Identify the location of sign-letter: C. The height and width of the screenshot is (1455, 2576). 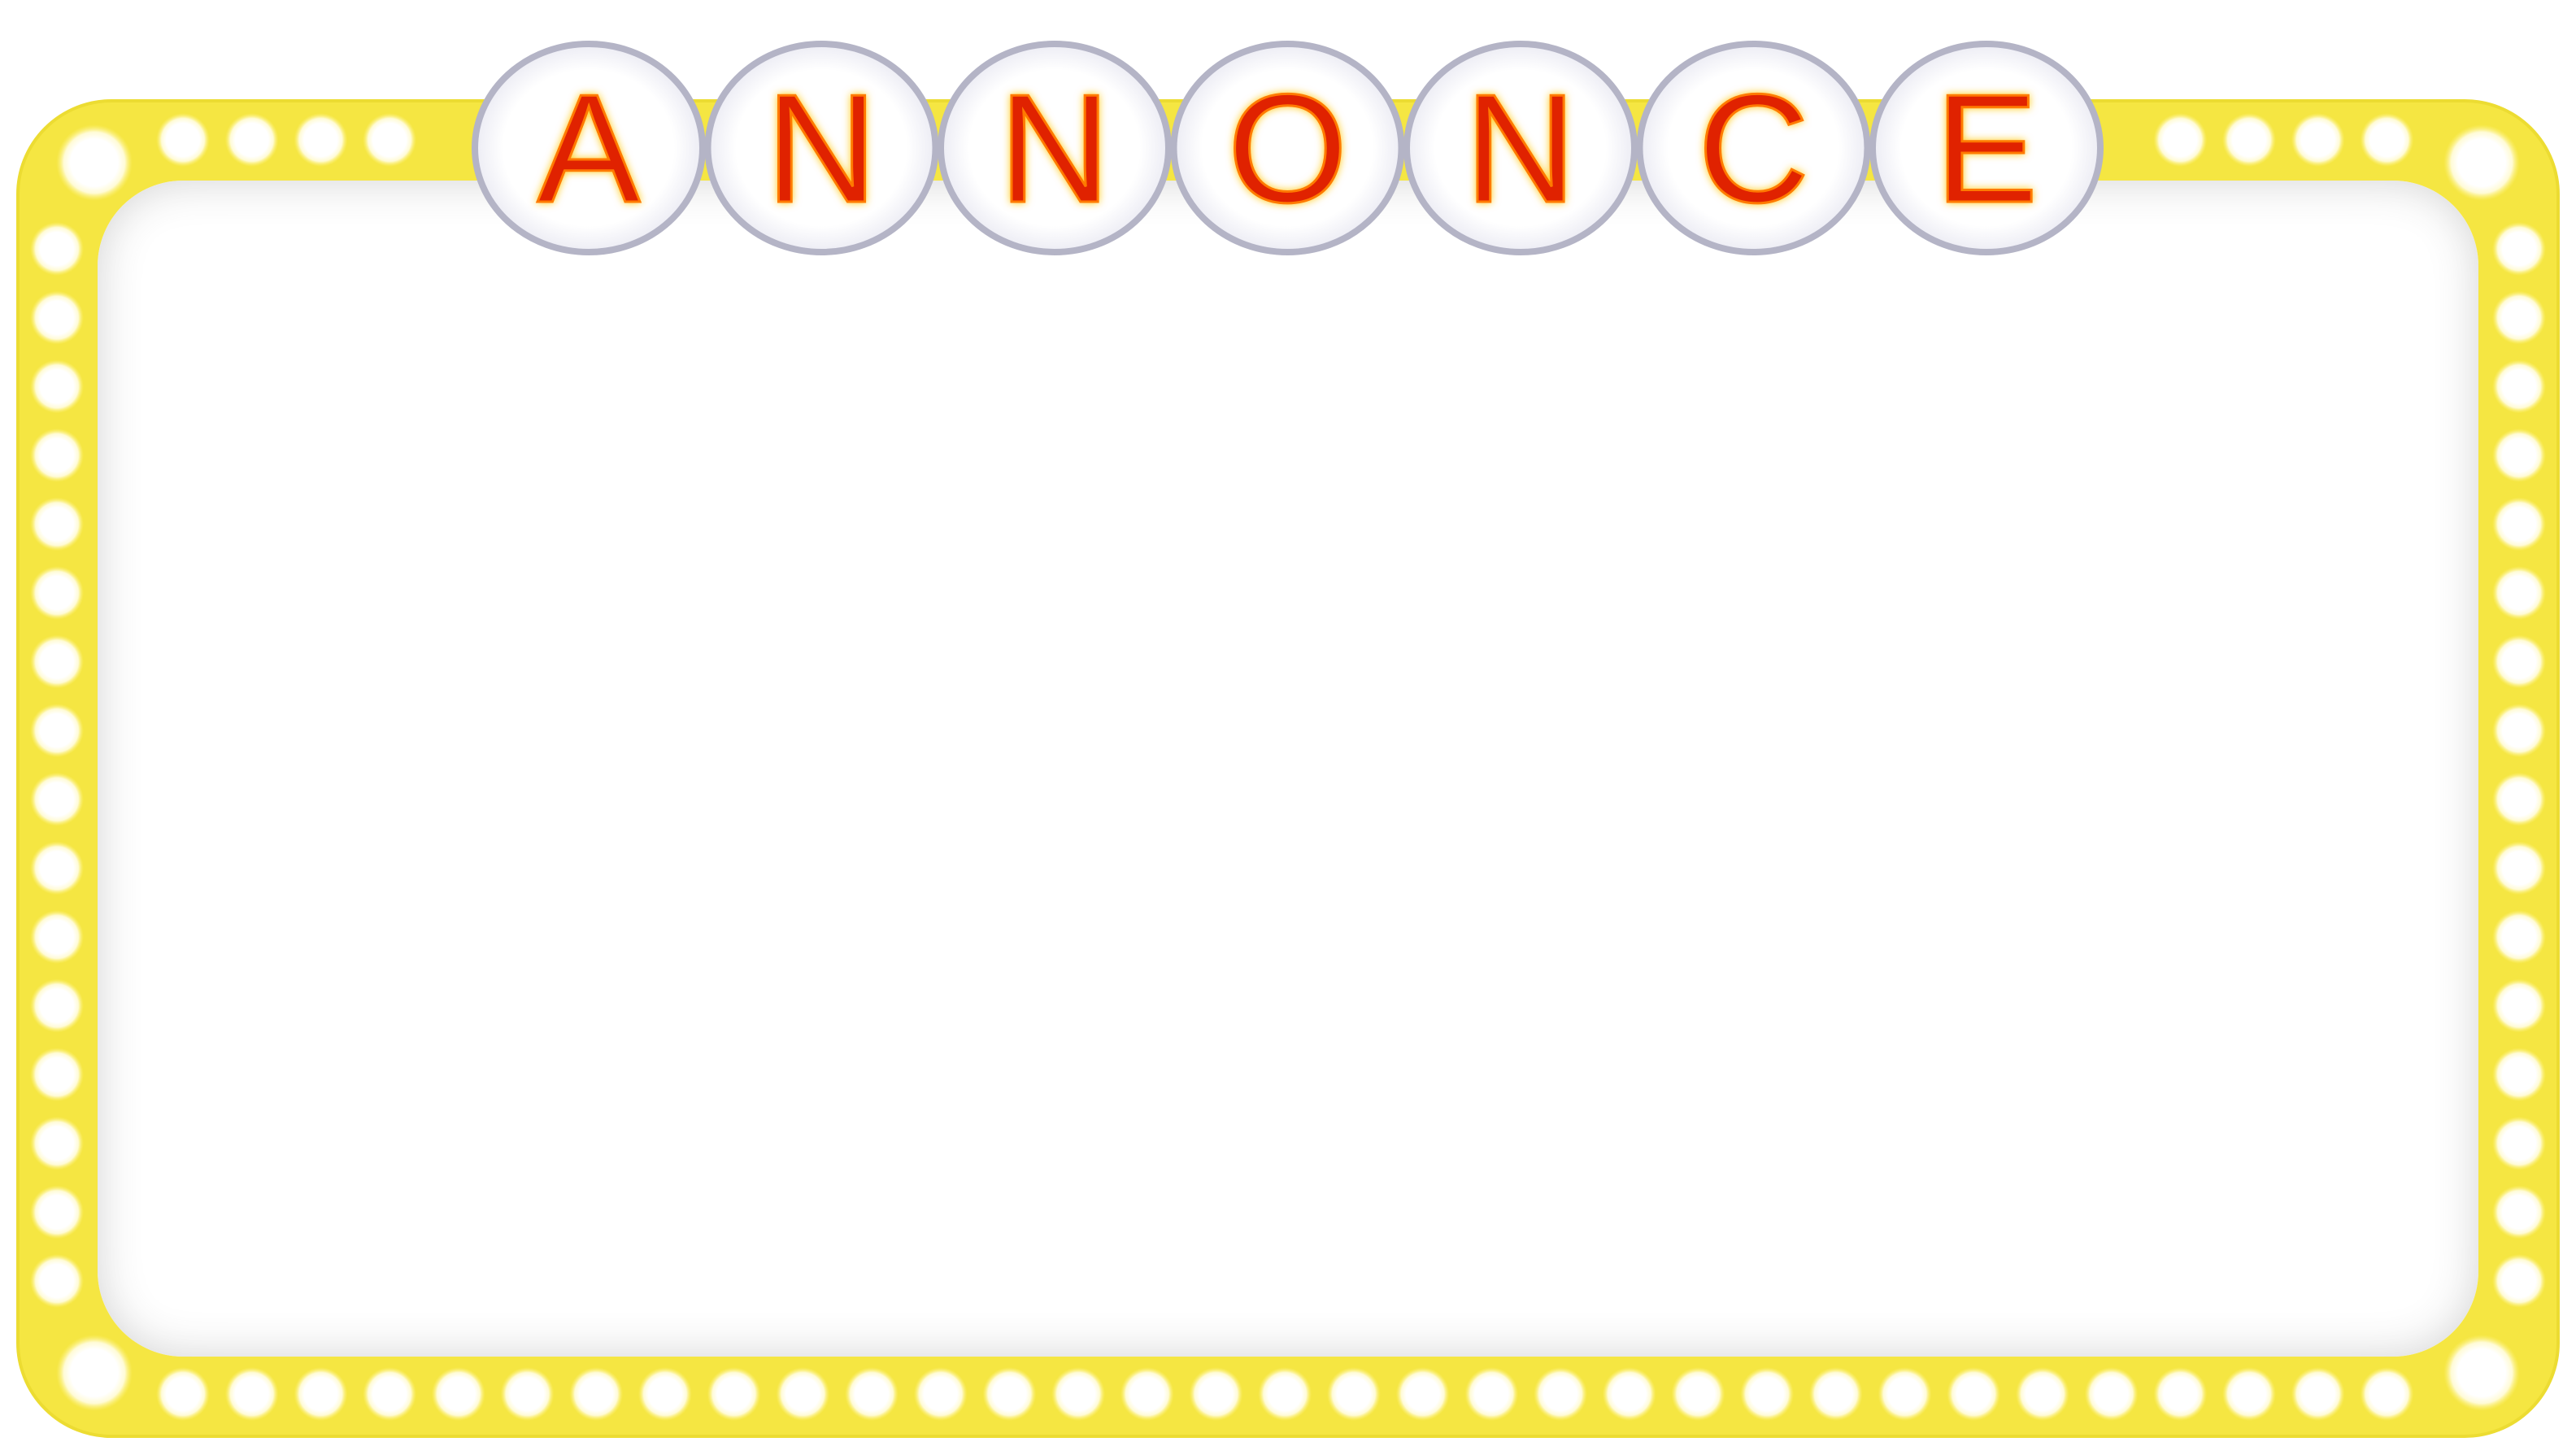
(1754, 149).